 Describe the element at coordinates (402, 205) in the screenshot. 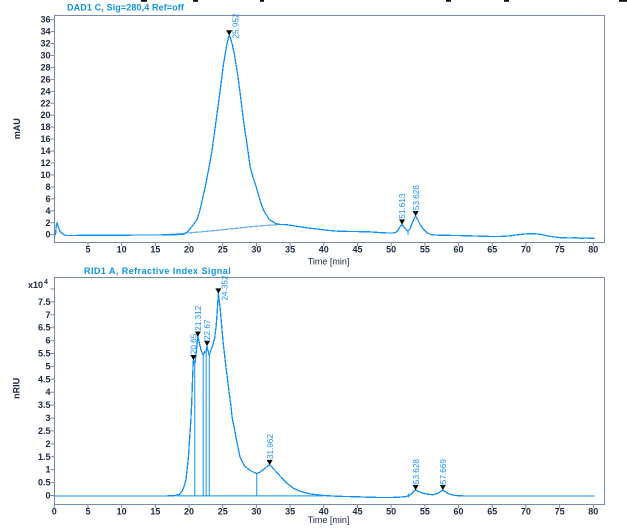

I see `svg-text: 51.613` at that location.